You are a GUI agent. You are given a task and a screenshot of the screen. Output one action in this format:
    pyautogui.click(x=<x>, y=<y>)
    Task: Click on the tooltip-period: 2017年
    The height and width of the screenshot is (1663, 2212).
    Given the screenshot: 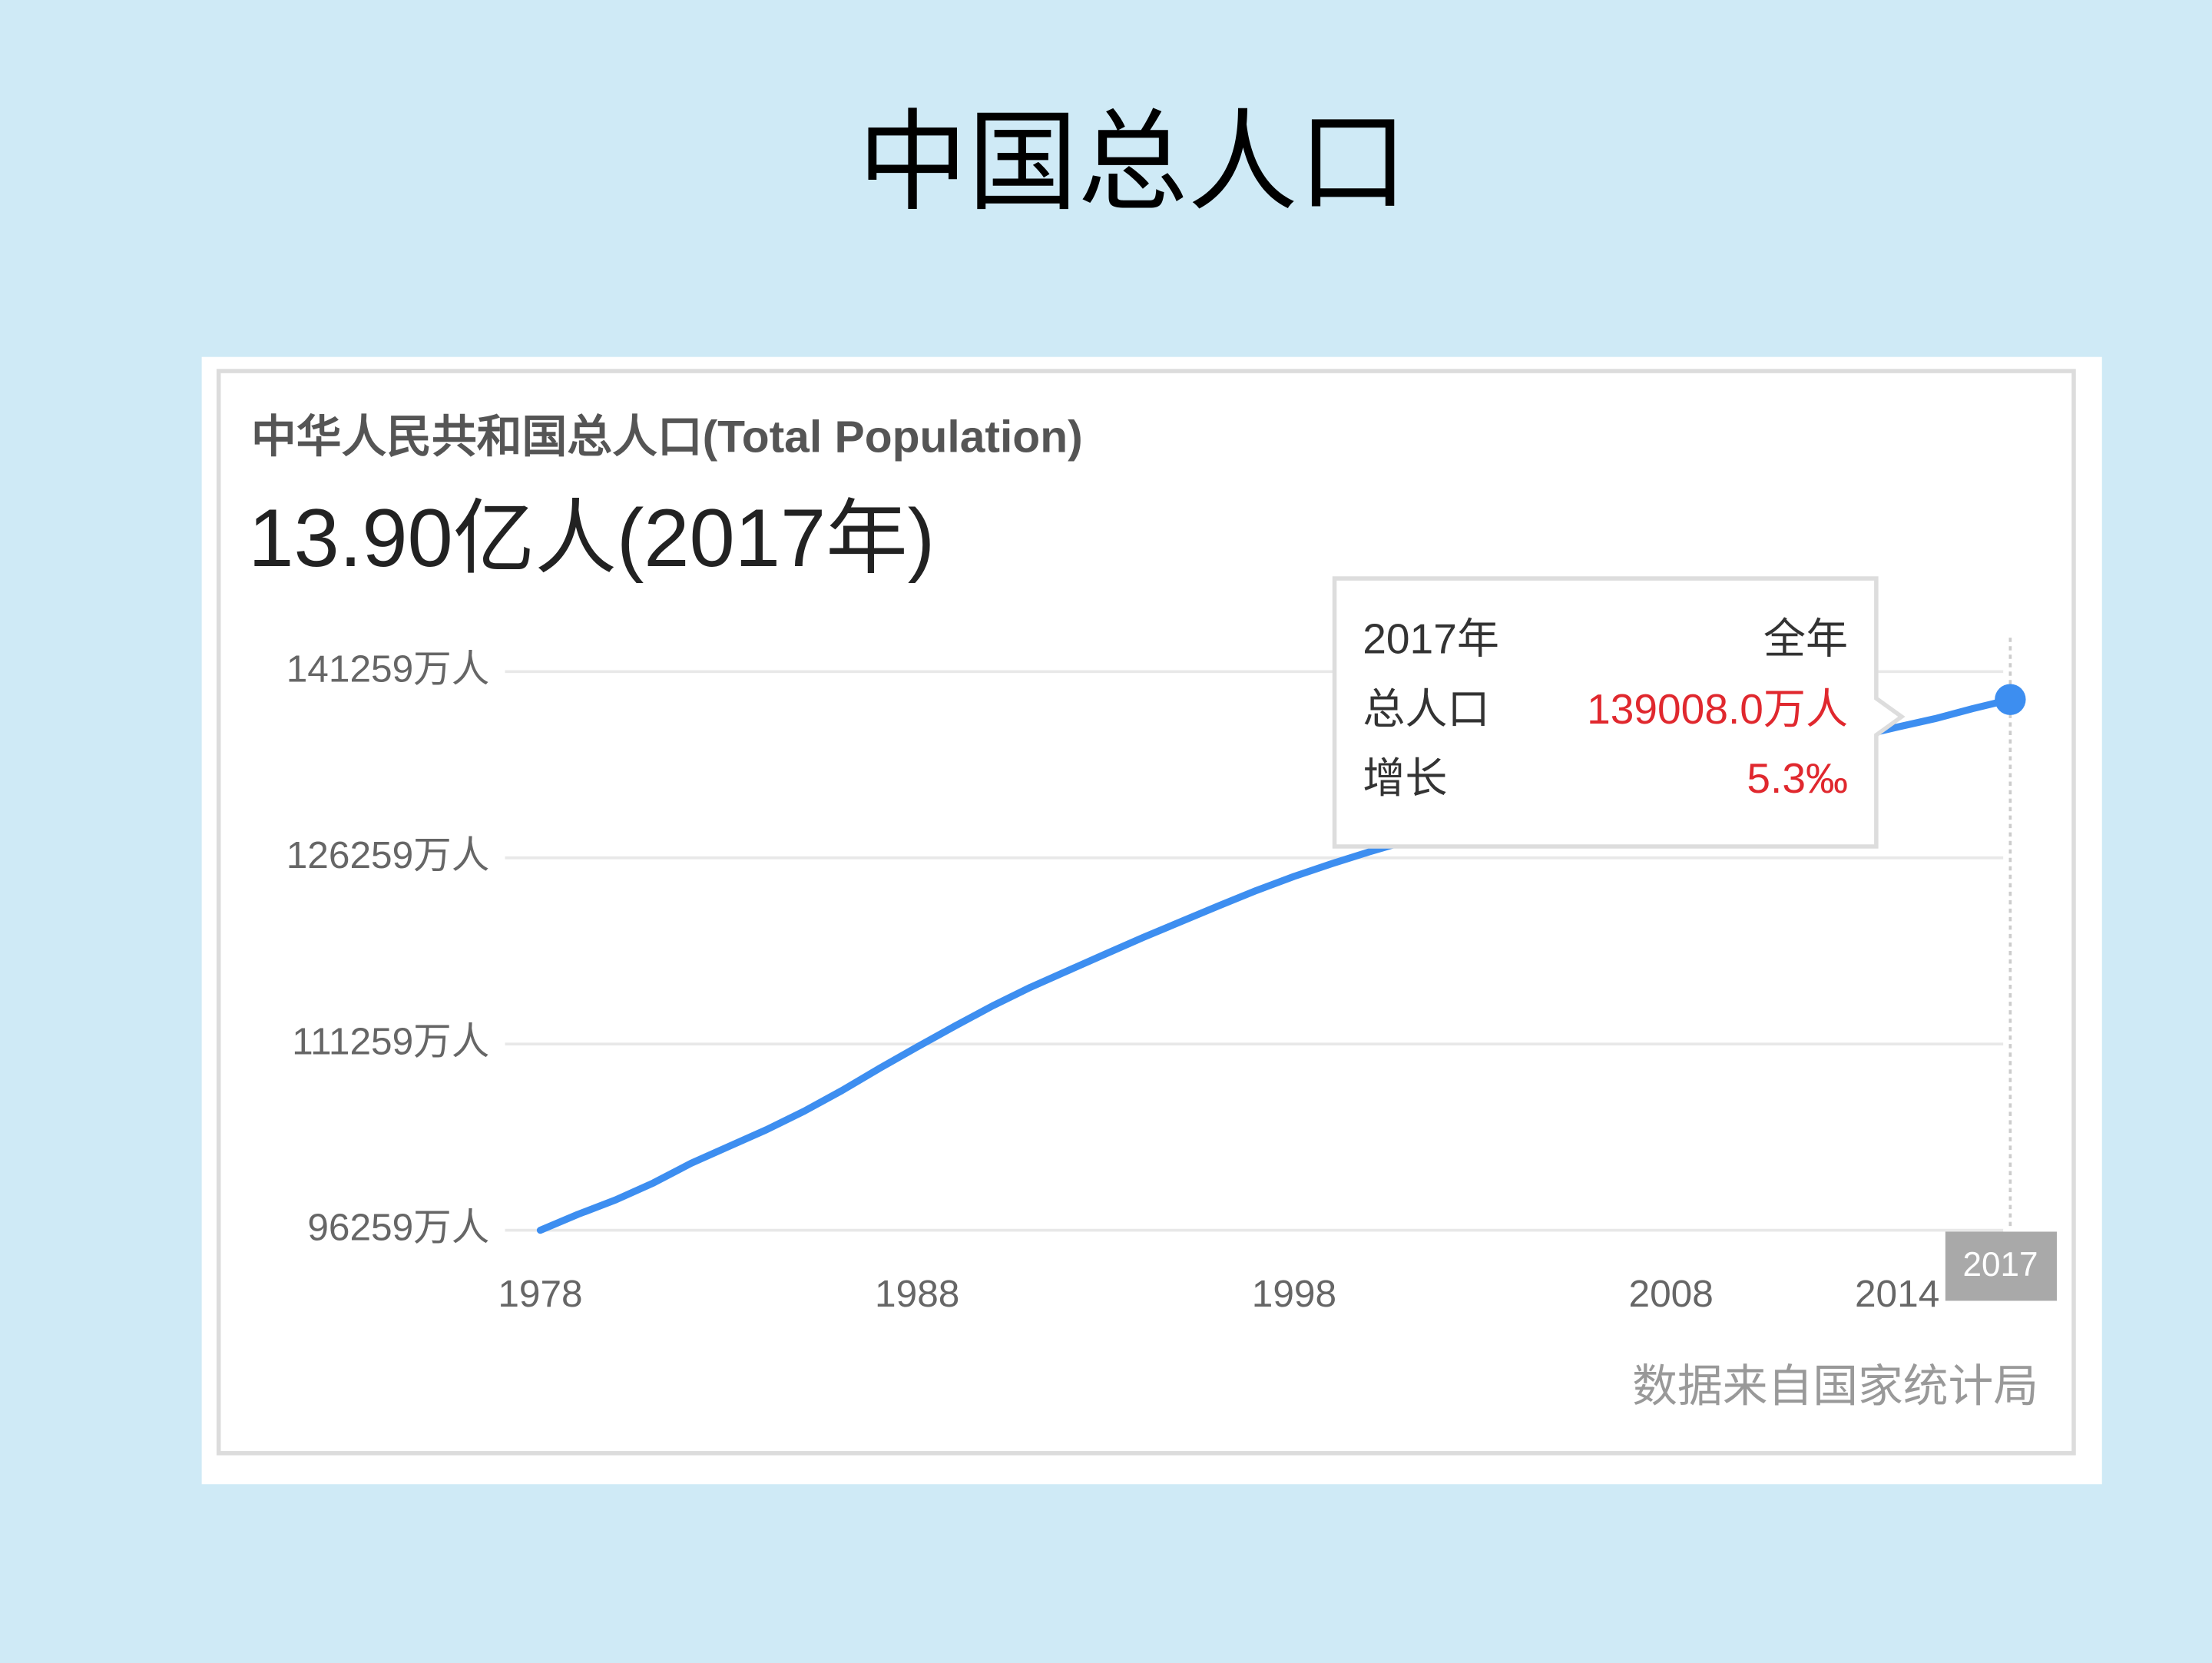 What is the action you would take?
    pyautogui.click(x=1431, y=638)
    